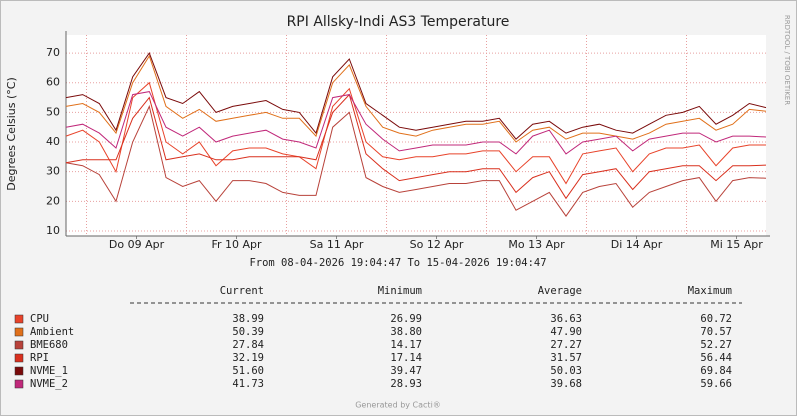 This screenshot has height=420, width=797. Describe the element at coordinates (398, 22) in the screenshot. I see `chart-title: RPI Allsky-Indi AS3 Temperature` at that location.